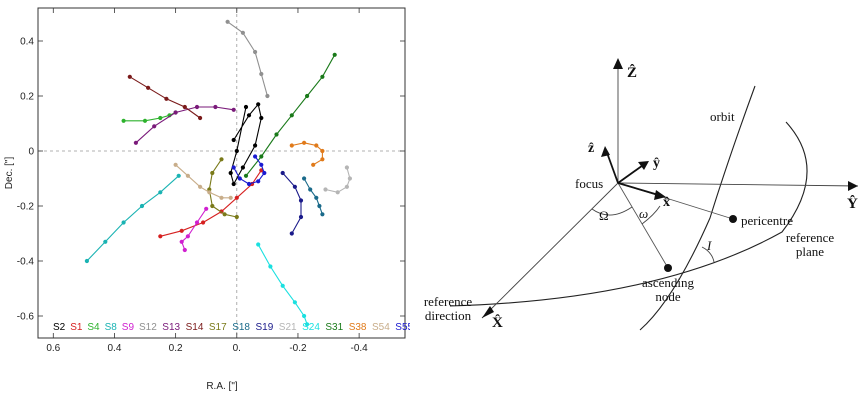 This screenshot has width=861, height=396. I want to click on y-small-label: ŷ, so click(656, 163).